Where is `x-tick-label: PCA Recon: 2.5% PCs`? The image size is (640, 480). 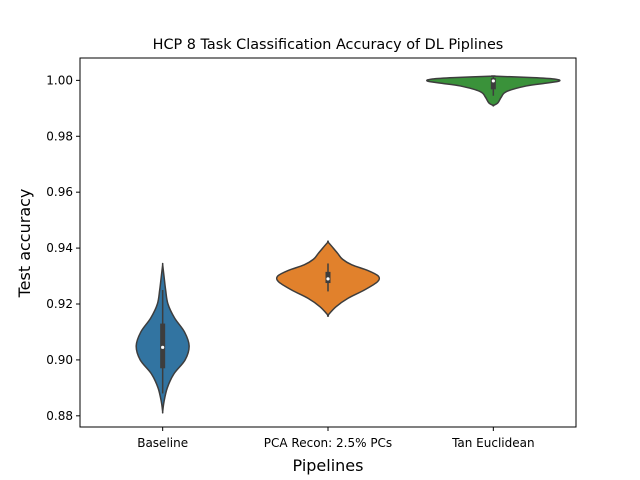 x-tick-label: PCA Recon: 2.5% PCs is located at coordinates (328, 443).